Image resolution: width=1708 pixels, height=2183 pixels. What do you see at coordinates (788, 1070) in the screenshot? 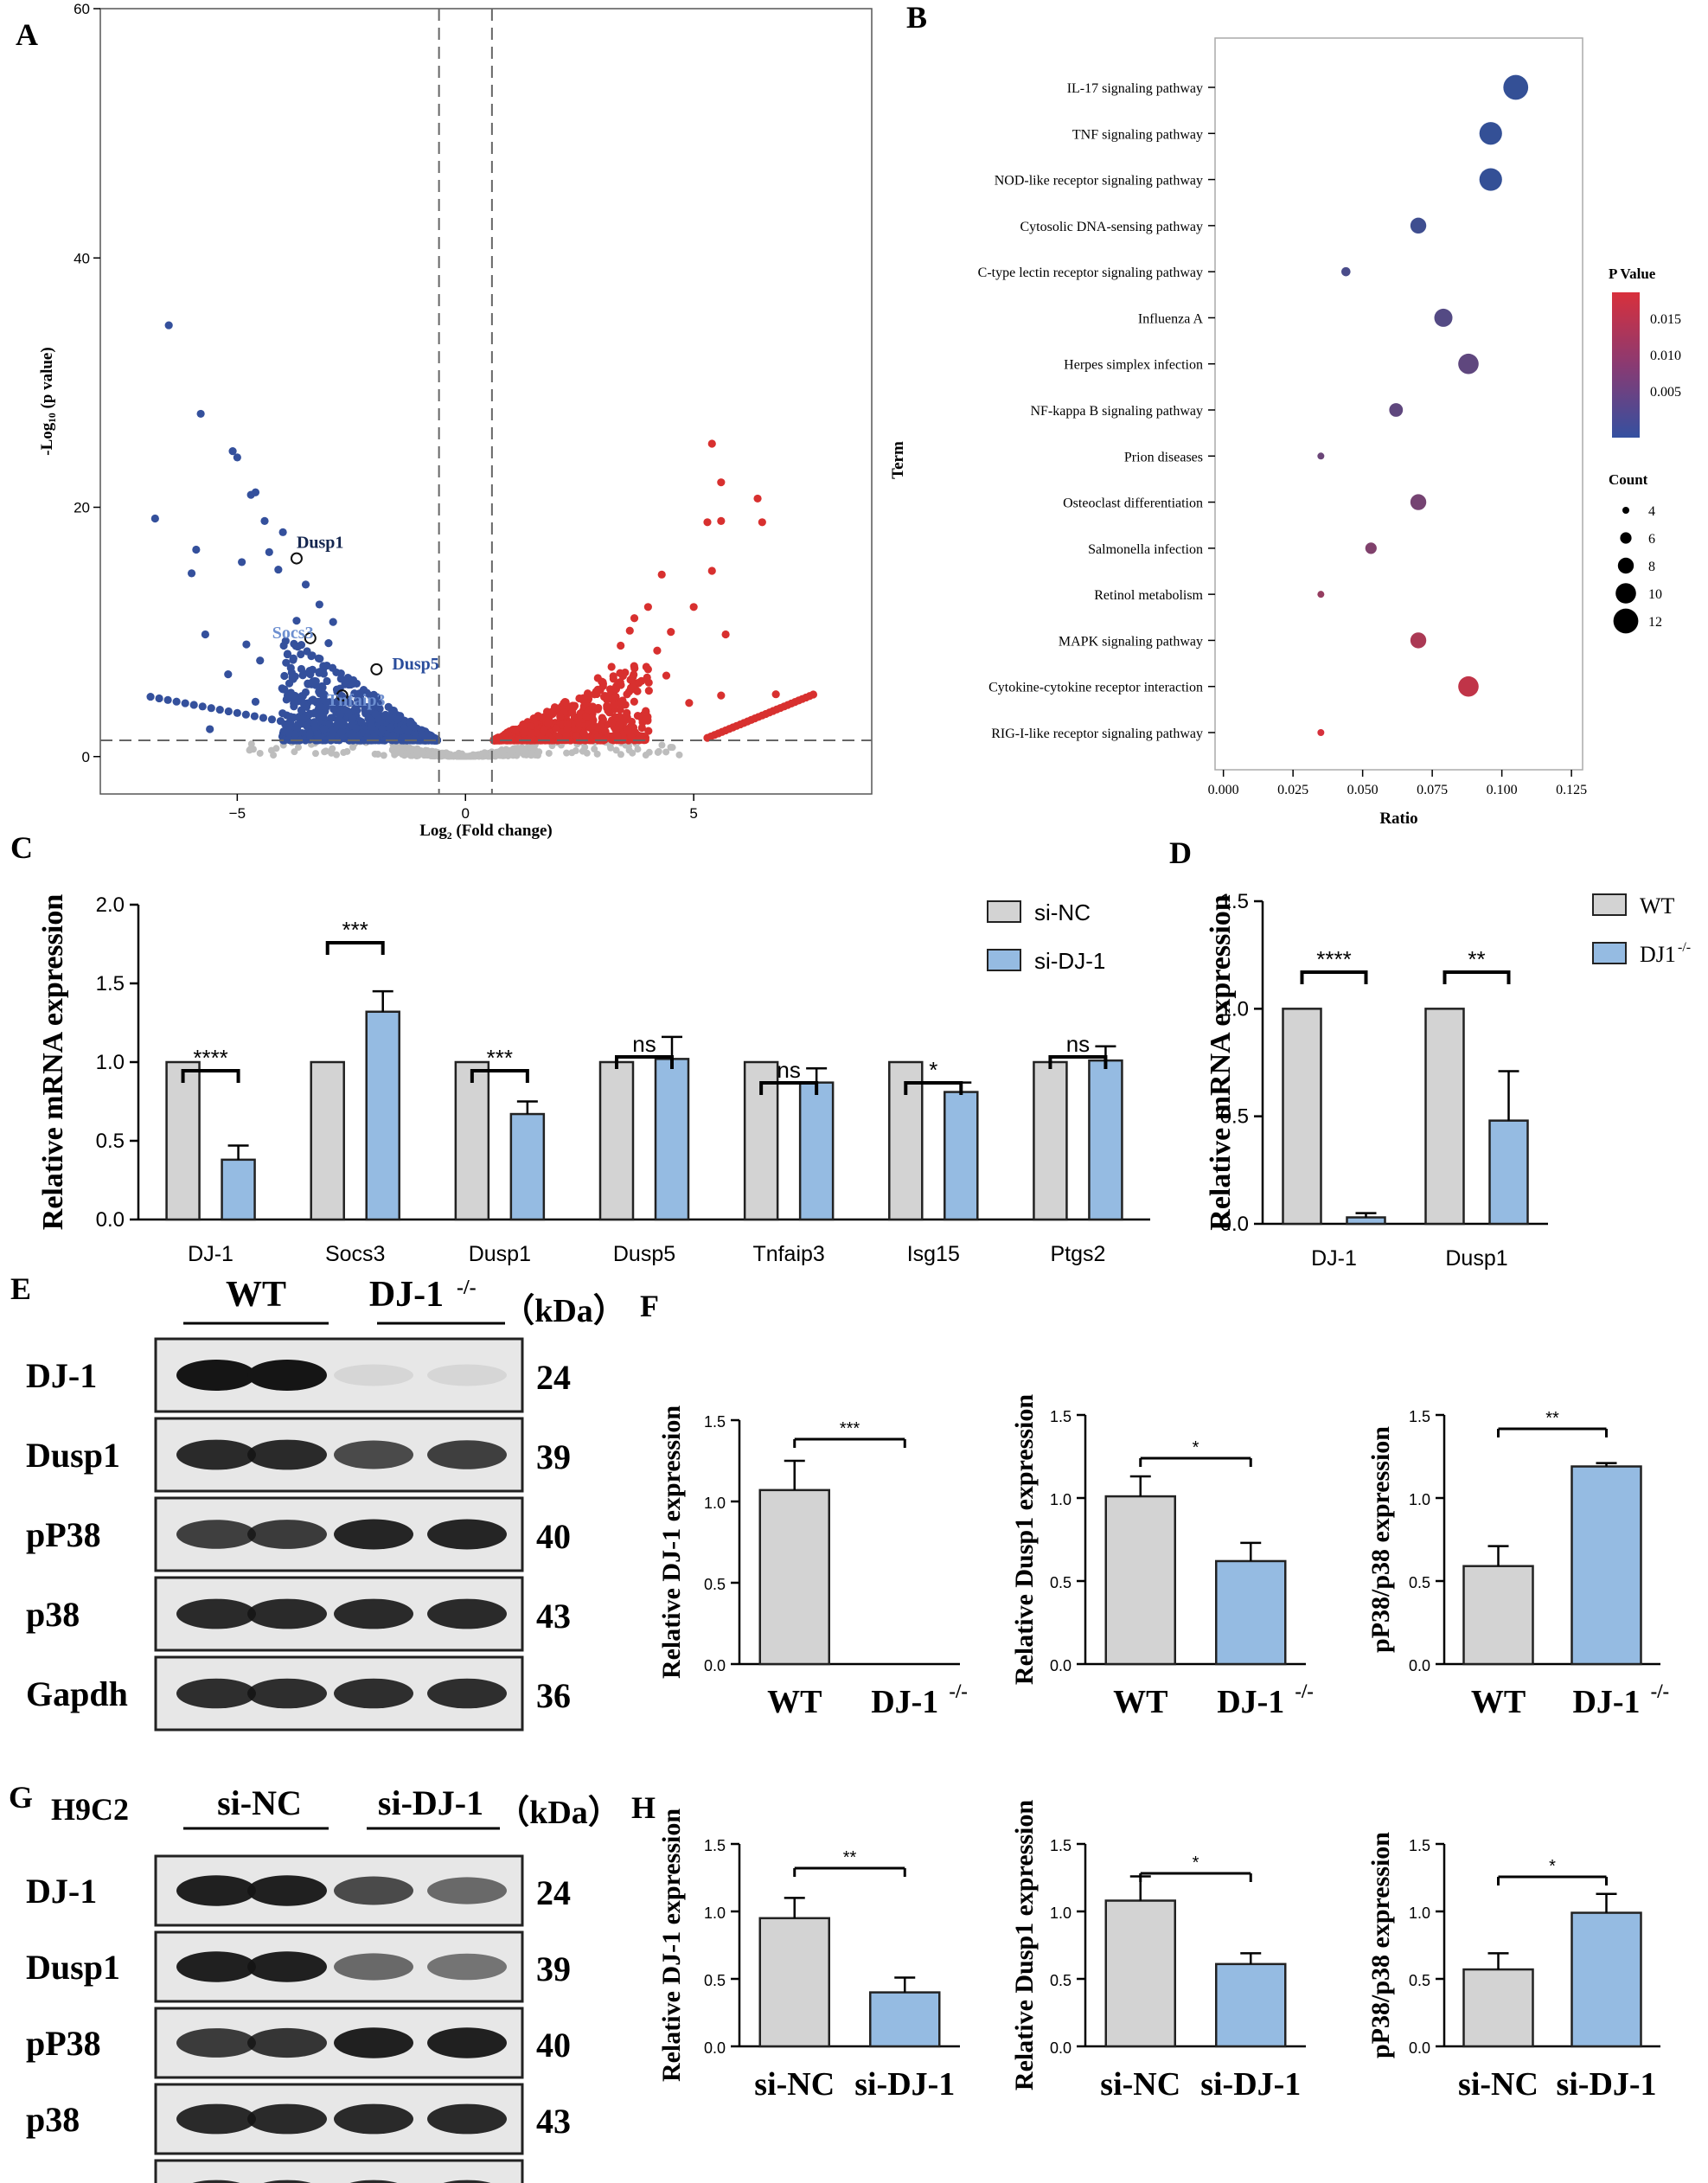
I see `significance-label: ns` at bounding box center [788, 1070].